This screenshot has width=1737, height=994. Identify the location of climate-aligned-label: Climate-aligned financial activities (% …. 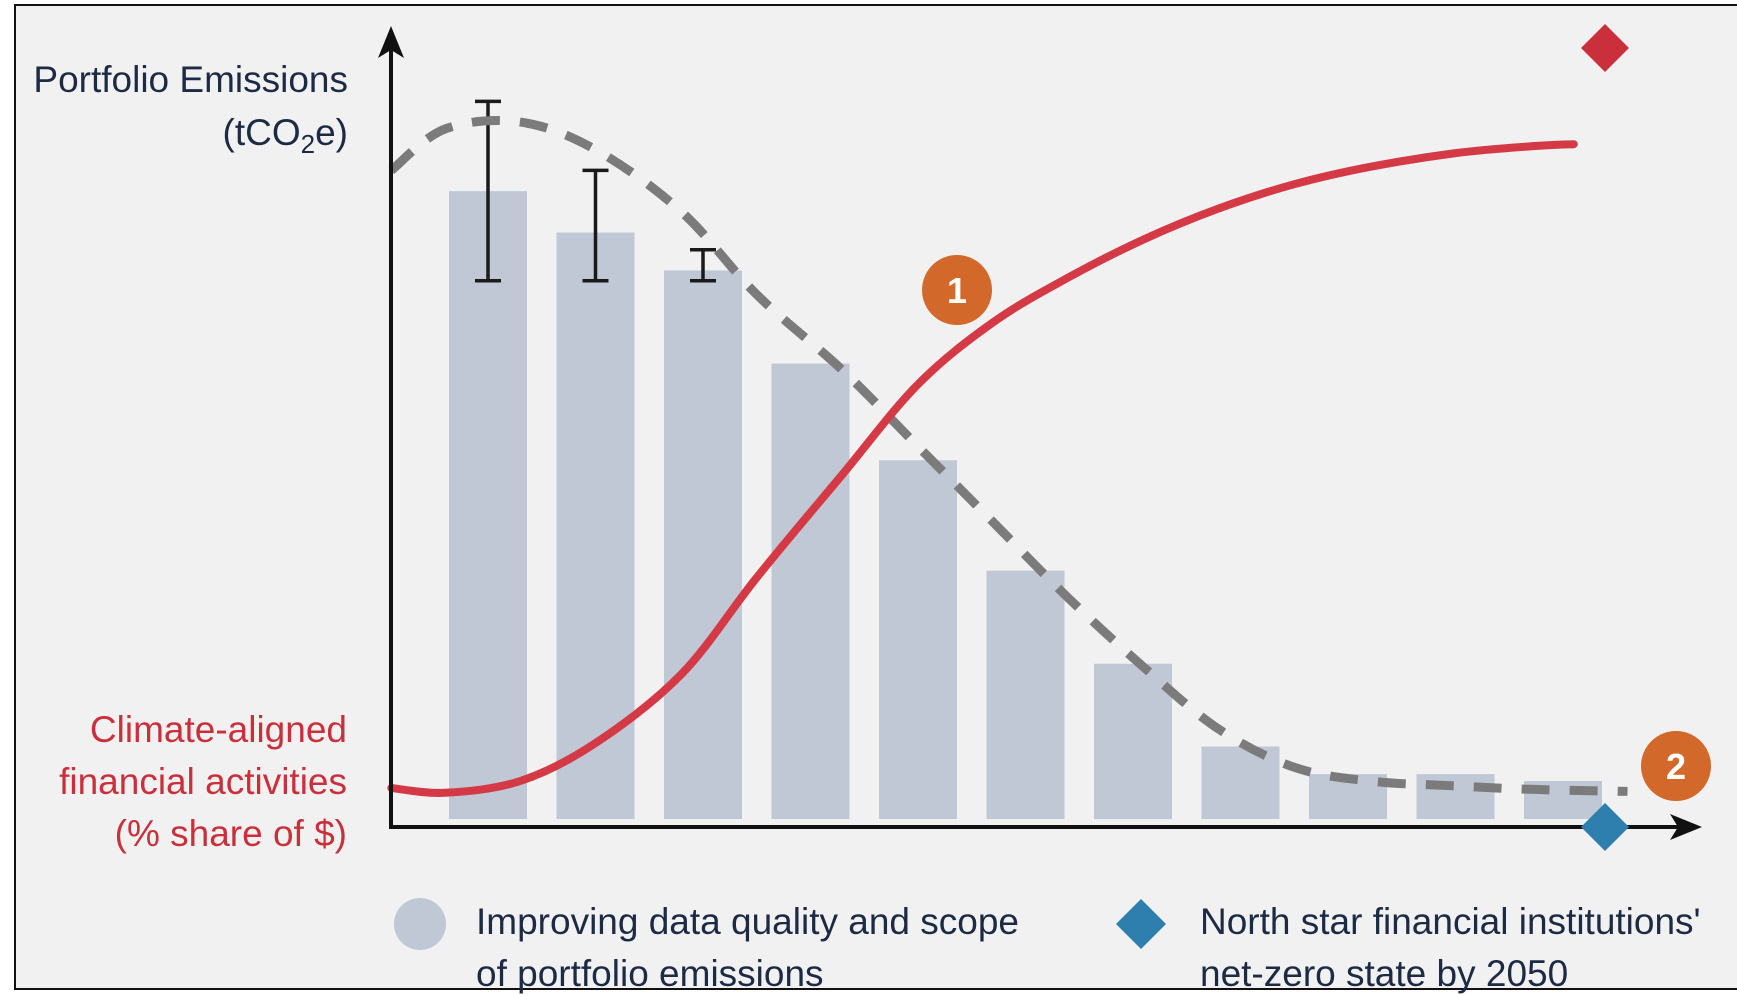
(203, 781).